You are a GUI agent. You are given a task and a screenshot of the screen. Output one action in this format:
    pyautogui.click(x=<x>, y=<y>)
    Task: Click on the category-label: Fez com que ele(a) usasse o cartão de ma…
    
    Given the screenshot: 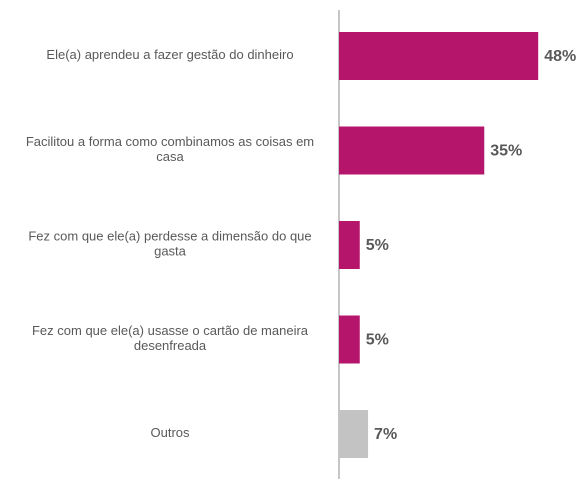 What is the action you would take?
    pyautogui.click(x=170, y=338)
    